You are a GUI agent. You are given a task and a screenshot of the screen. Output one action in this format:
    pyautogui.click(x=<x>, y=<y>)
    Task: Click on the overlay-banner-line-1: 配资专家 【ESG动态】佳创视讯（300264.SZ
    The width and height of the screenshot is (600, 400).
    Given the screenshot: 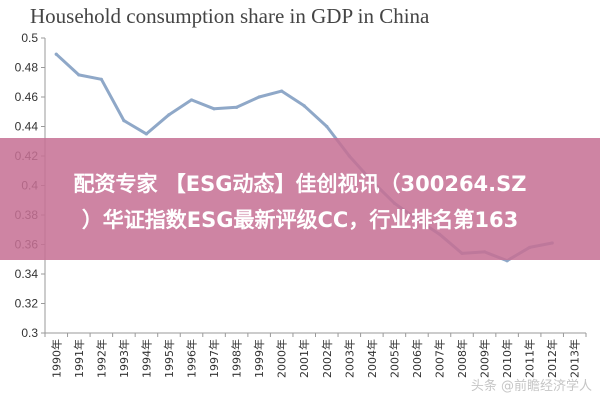 What is the action you would take?
    pyautogui.click(x=300, y=184)
    